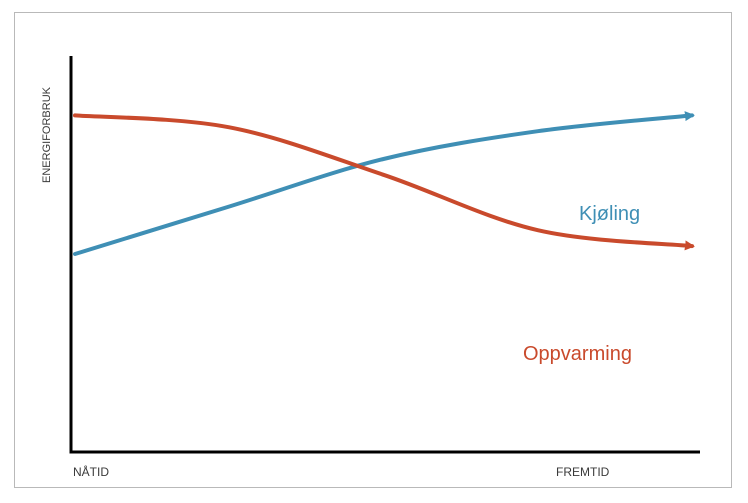 The width and height of the screenshot is (748, 503). What do you see at coordinates (47, 134) in the screenshot?
I see `y-axis-label: ENERGIFORBRUK` at bounding box center [47, 134].